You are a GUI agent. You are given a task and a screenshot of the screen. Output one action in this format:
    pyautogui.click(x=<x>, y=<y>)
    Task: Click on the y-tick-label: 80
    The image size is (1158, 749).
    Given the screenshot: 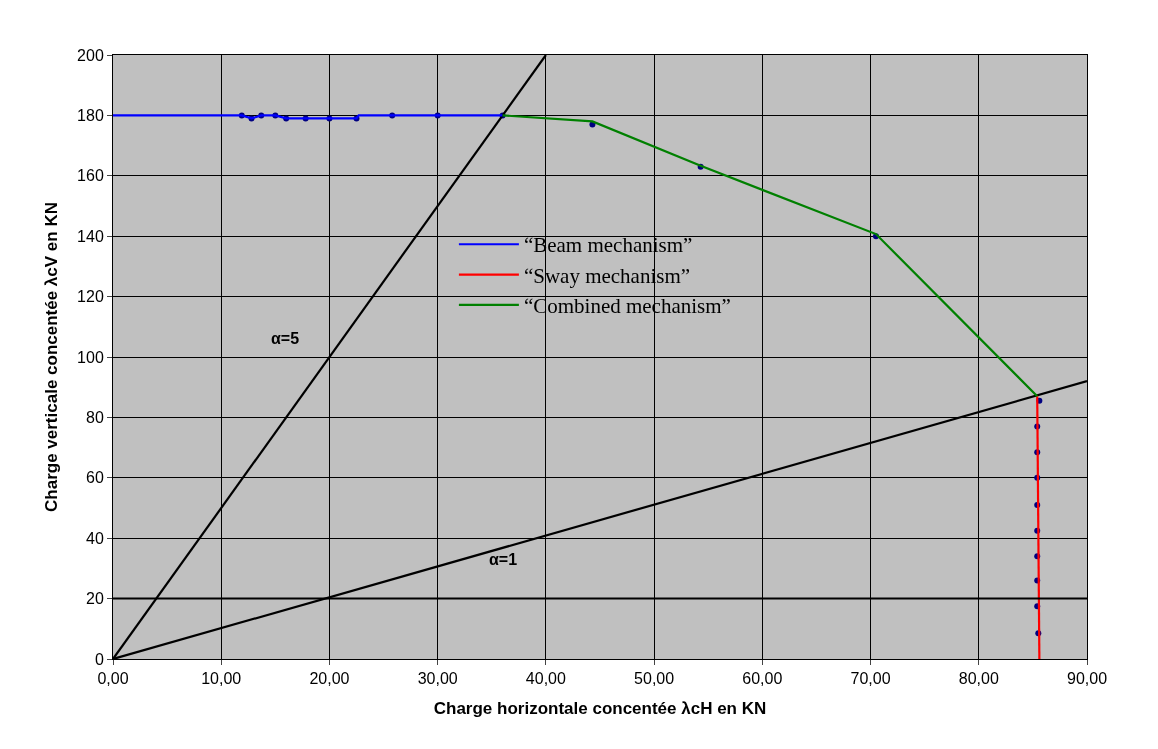 What is the action you would take?
    pyautogui.click(x=95, y=417)
    